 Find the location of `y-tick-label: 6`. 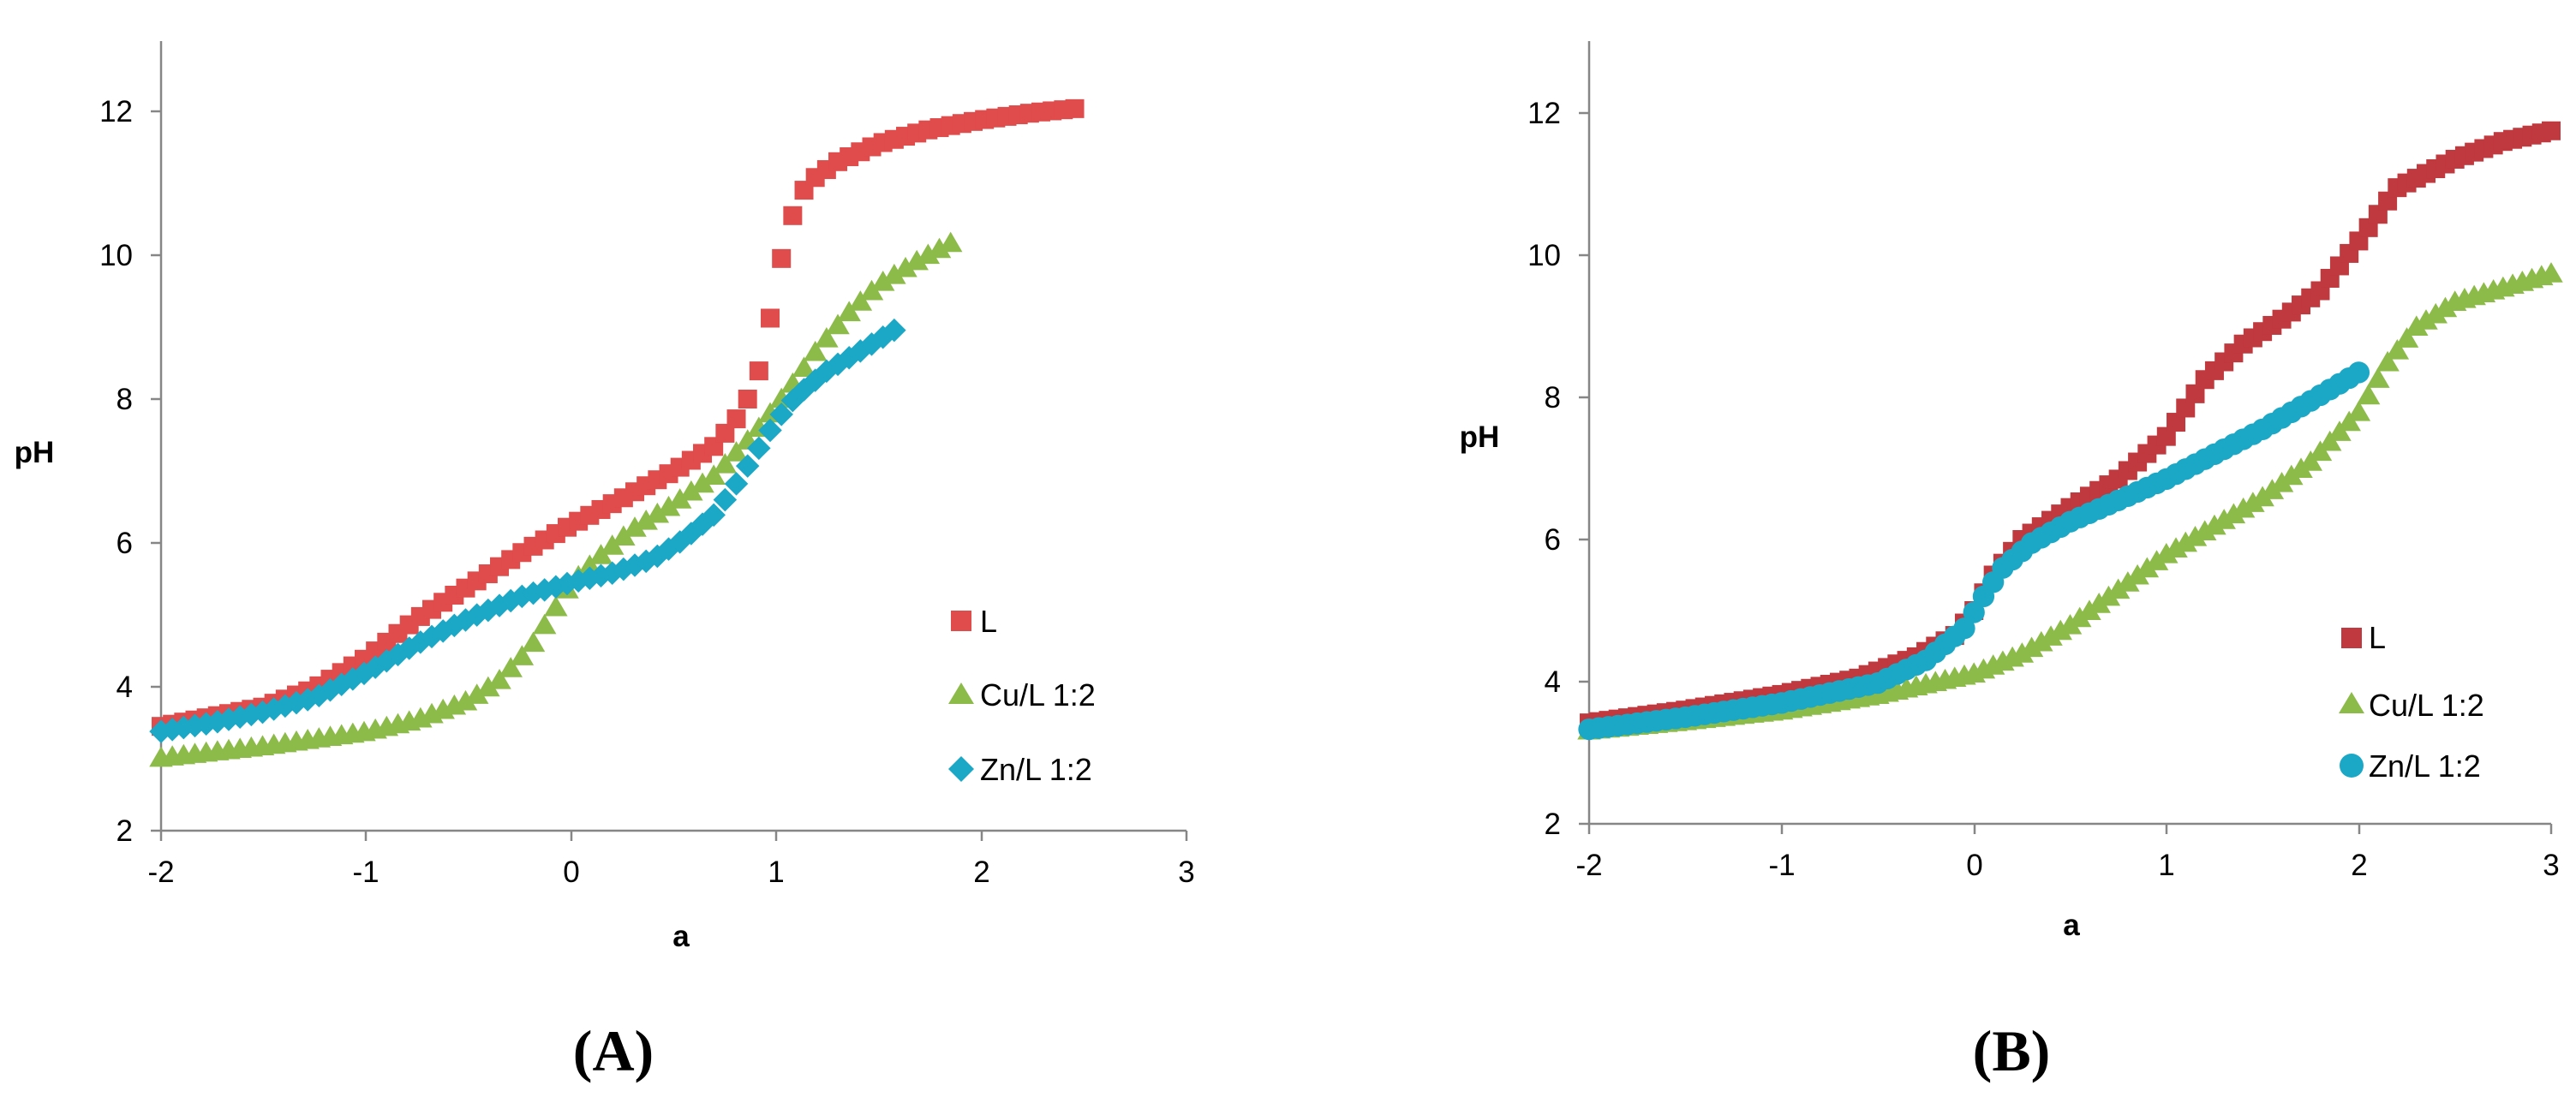

y-tick-label: 6 is located at coordinates (125, 543).